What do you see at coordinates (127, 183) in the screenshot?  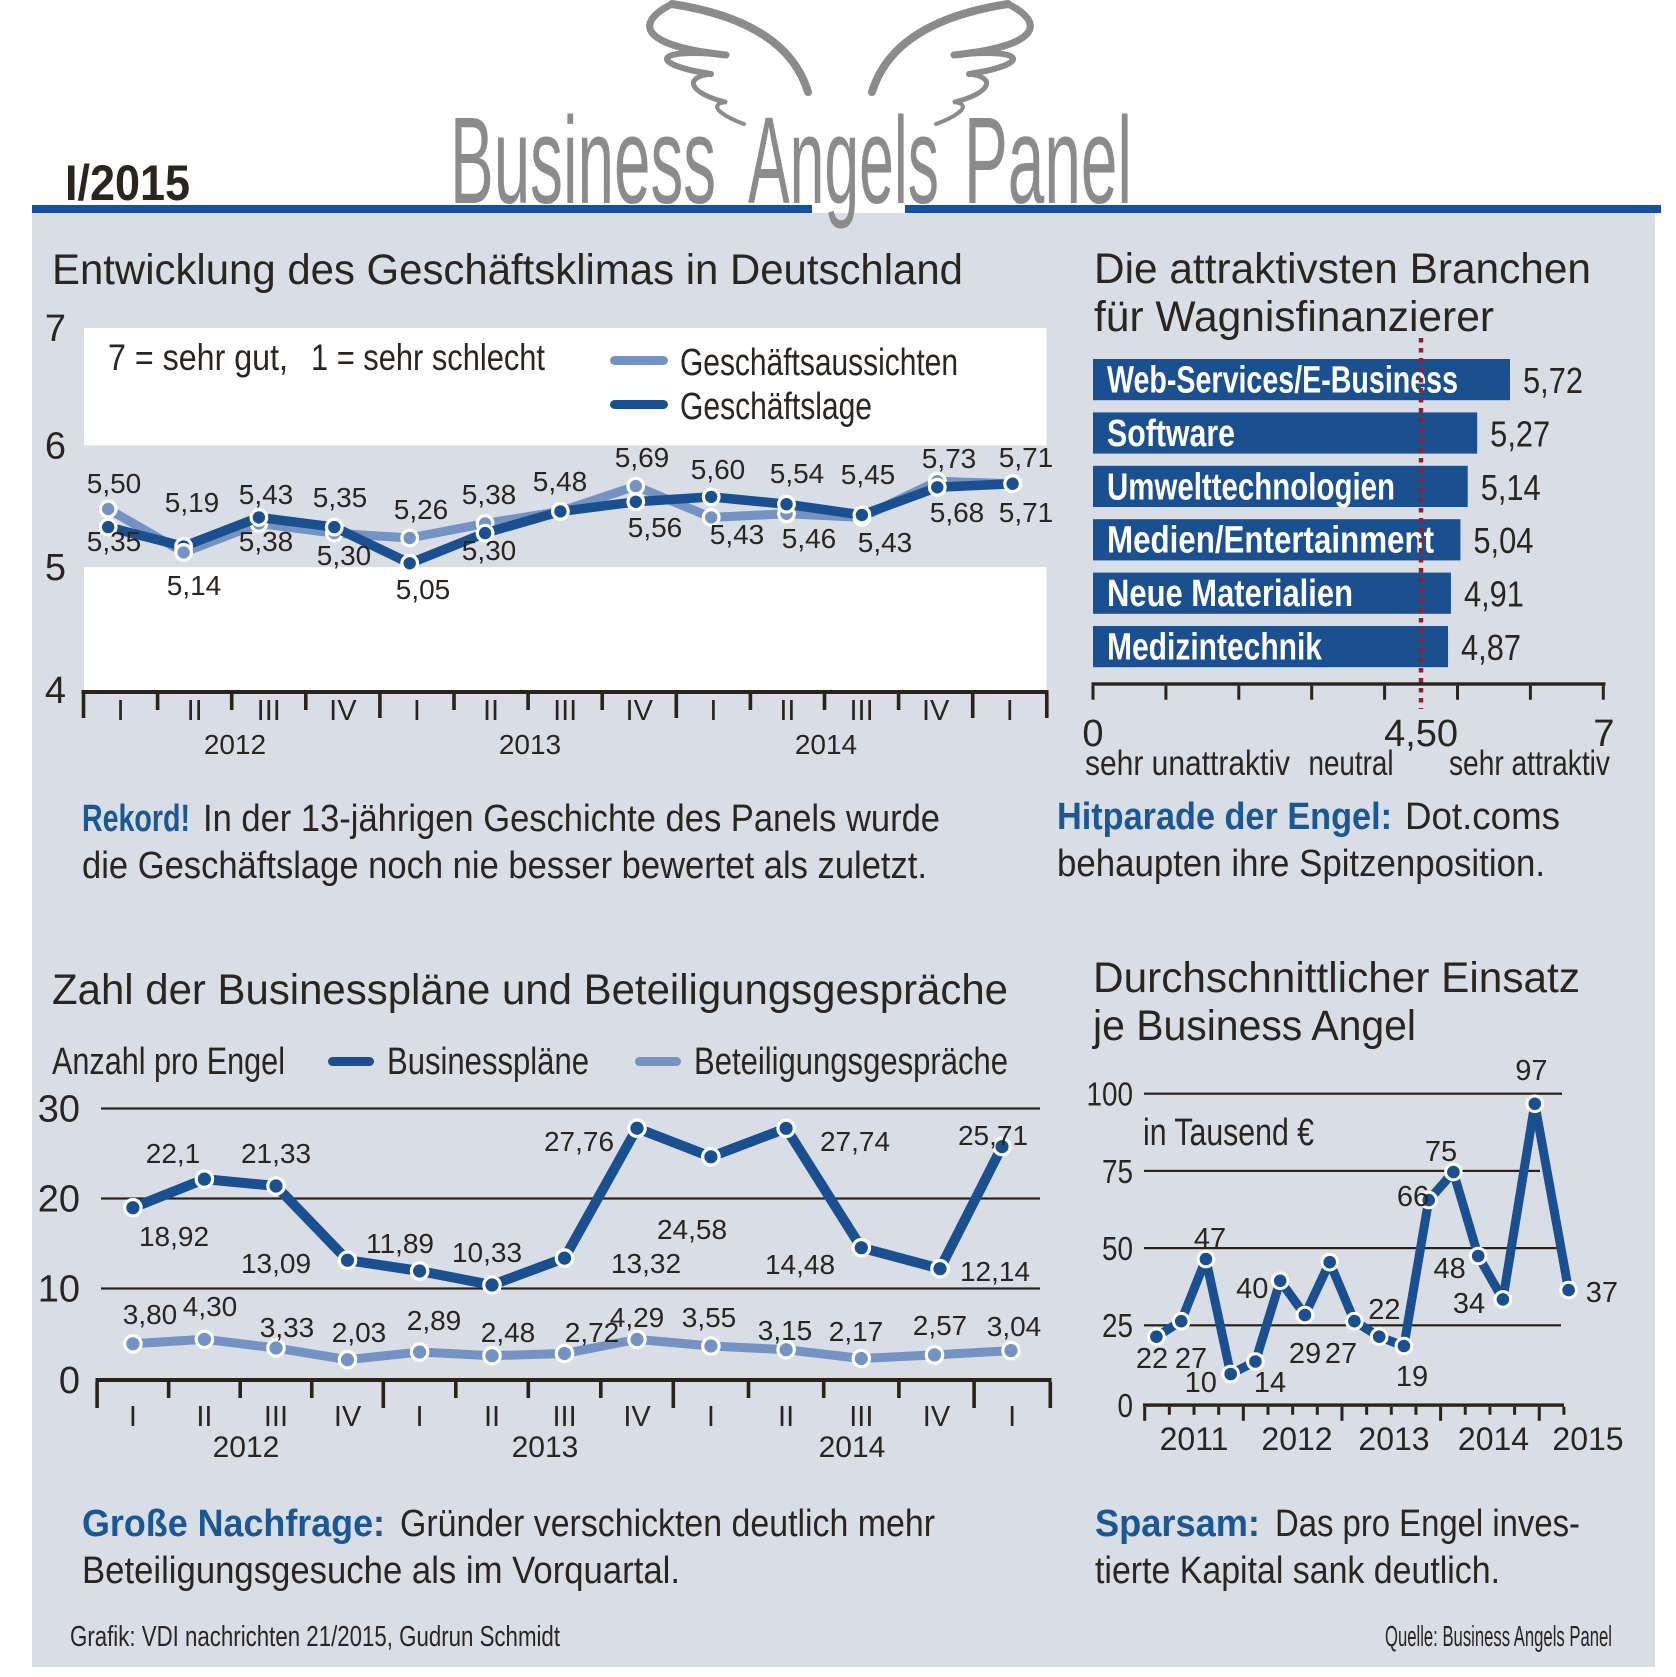 I see `svg-text: I/2015` at bounding box center [127, 183].